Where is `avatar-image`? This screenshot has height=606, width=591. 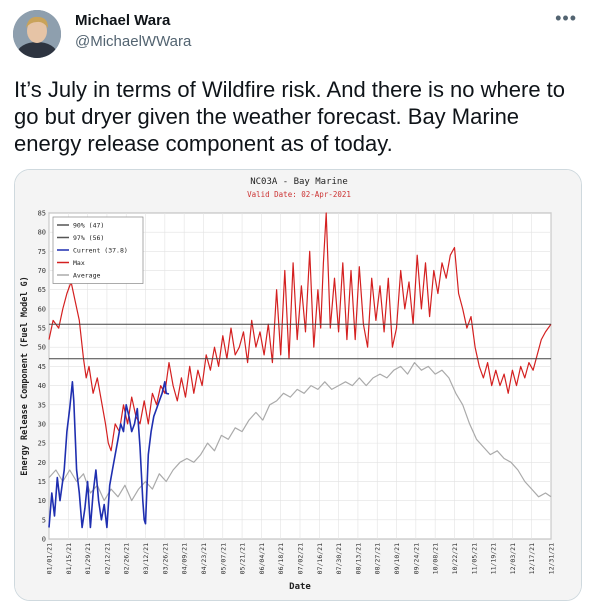 avatar-image is located at coordinates (37, 34).